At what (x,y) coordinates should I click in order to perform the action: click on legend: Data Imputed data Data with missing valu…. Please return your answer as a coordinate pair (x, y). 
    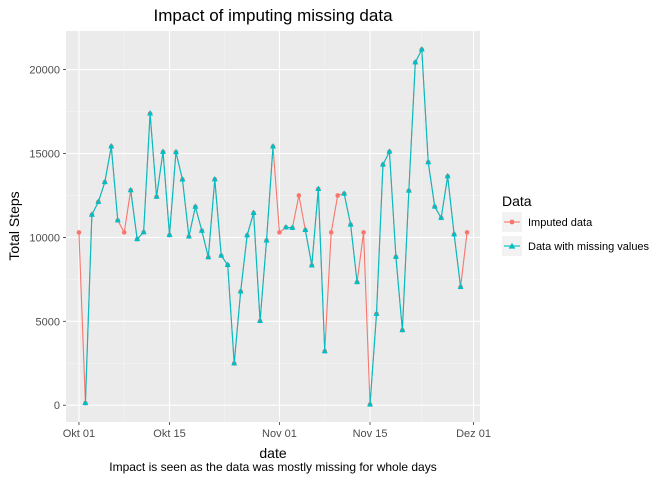
    Looking at the image, I should click on (576, 224).